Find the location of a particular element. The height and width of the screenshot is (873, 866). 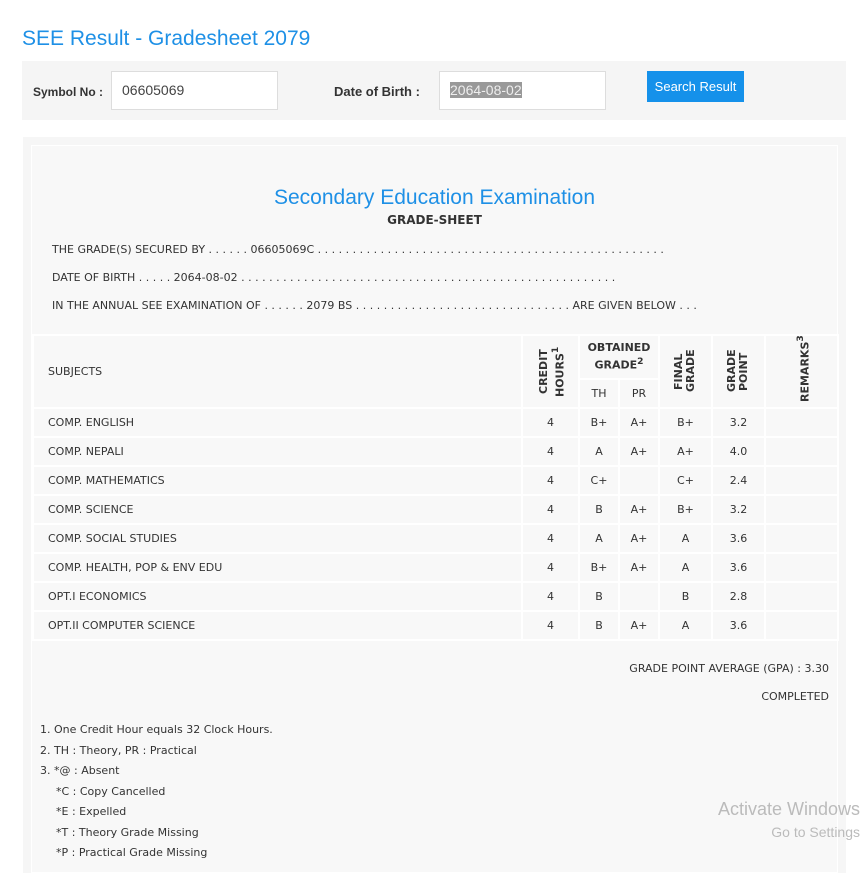

table-row: COMP. NEPALI 4 A A+ A+ 4.0 is located at coordinates (435, 451).